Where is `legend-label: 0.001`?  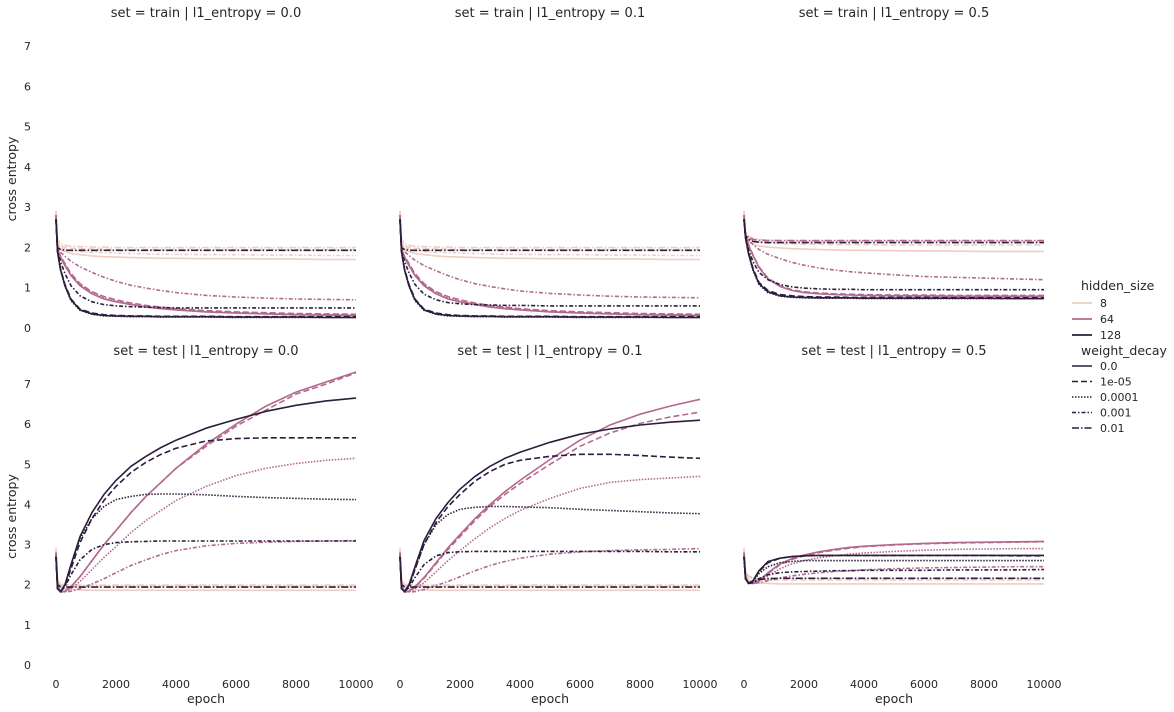
legend-label: 0.001 is located at coordinates (1116, 413).